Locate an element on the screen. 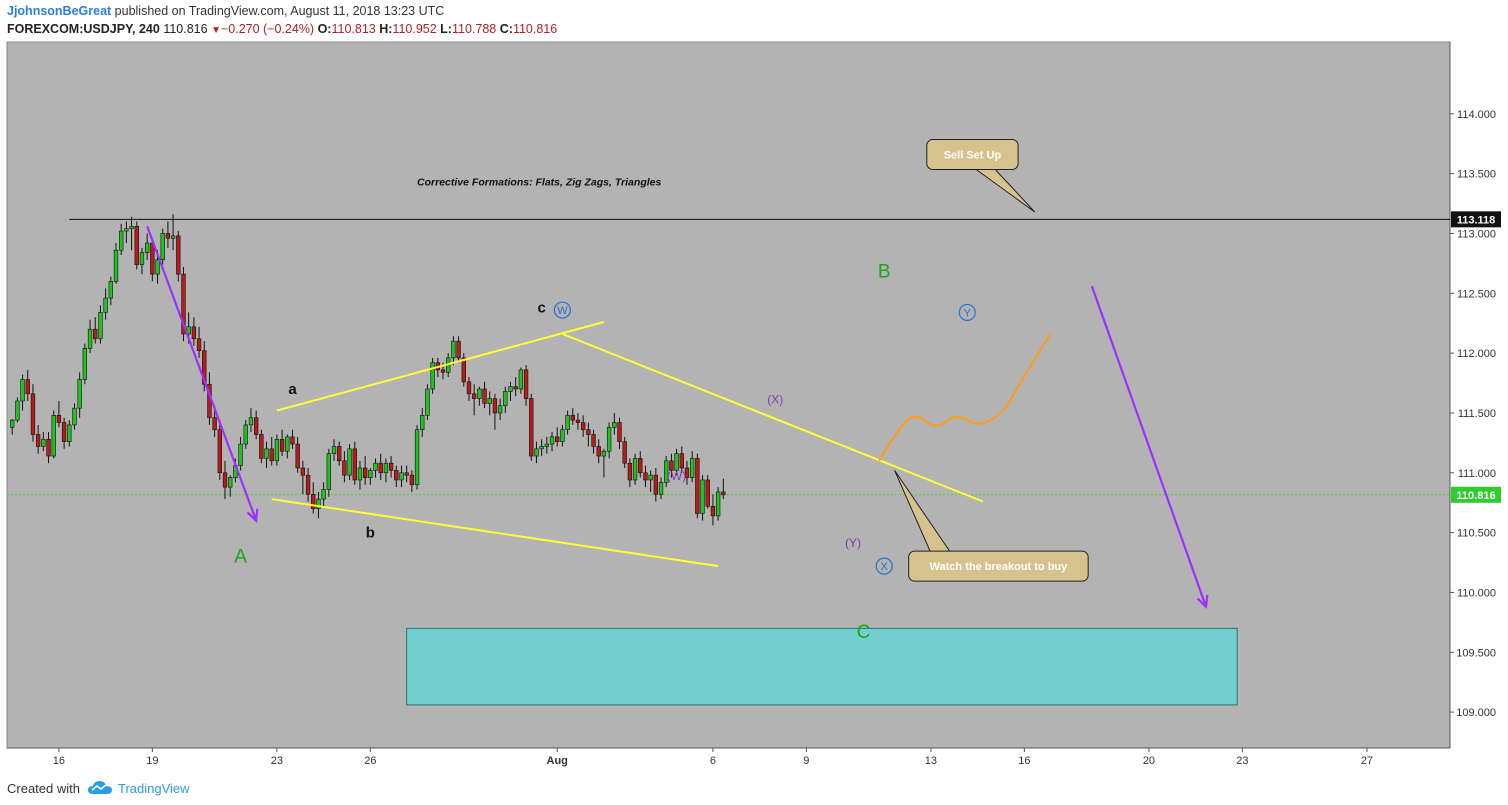 Image resolution: width=1508 pixels, height=805 pixels. publisher-name: JjohnsonBeGreat is located at coordinates (59, 11).